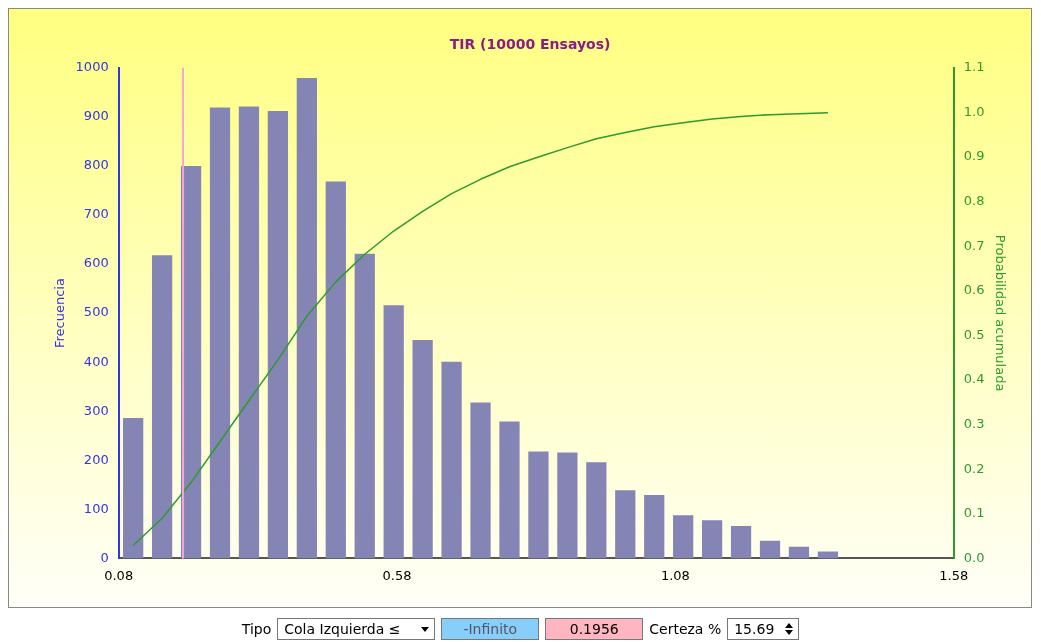 This screenshot has height=642, width=1041. I want to click on y-tick-label: 800, so click(96, 165).